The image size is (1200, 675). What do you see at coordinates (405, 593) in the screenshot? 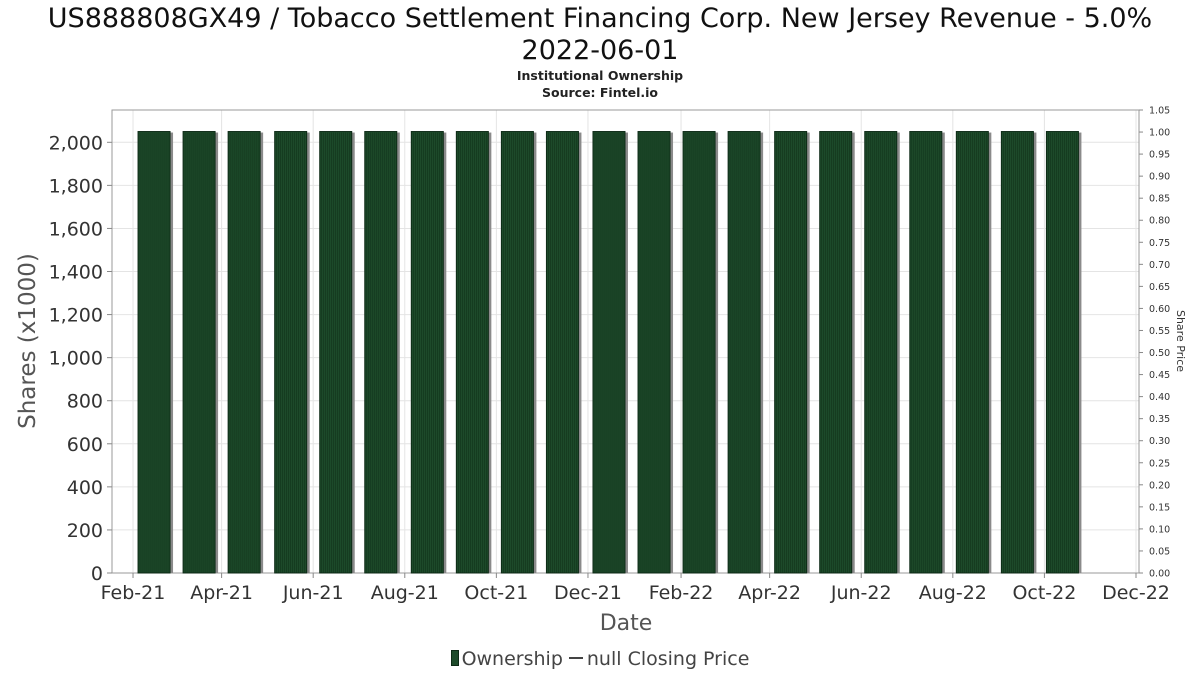
I see `x-tick-label: Aug-21` at bounding box center [405, 593].